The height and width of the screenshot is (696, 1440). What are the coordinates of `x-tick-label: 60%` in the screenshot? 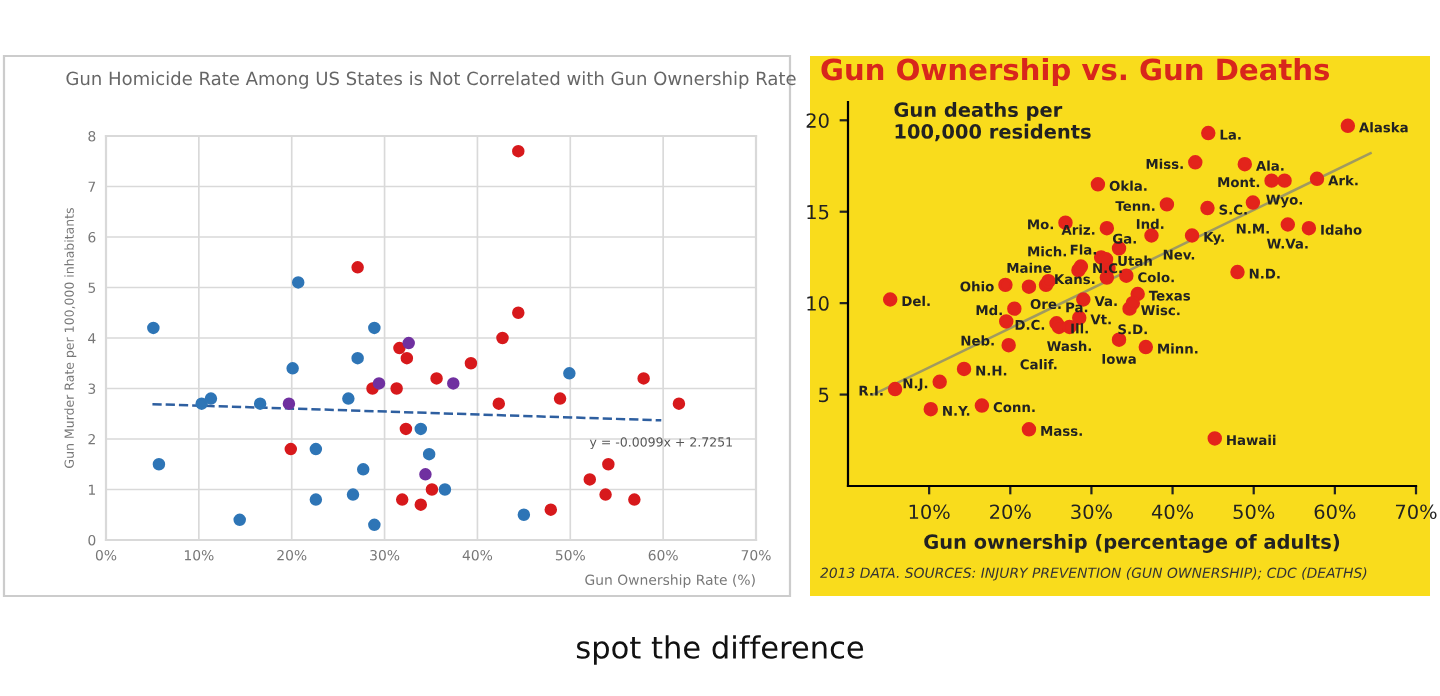 It's located at (1335, 512).